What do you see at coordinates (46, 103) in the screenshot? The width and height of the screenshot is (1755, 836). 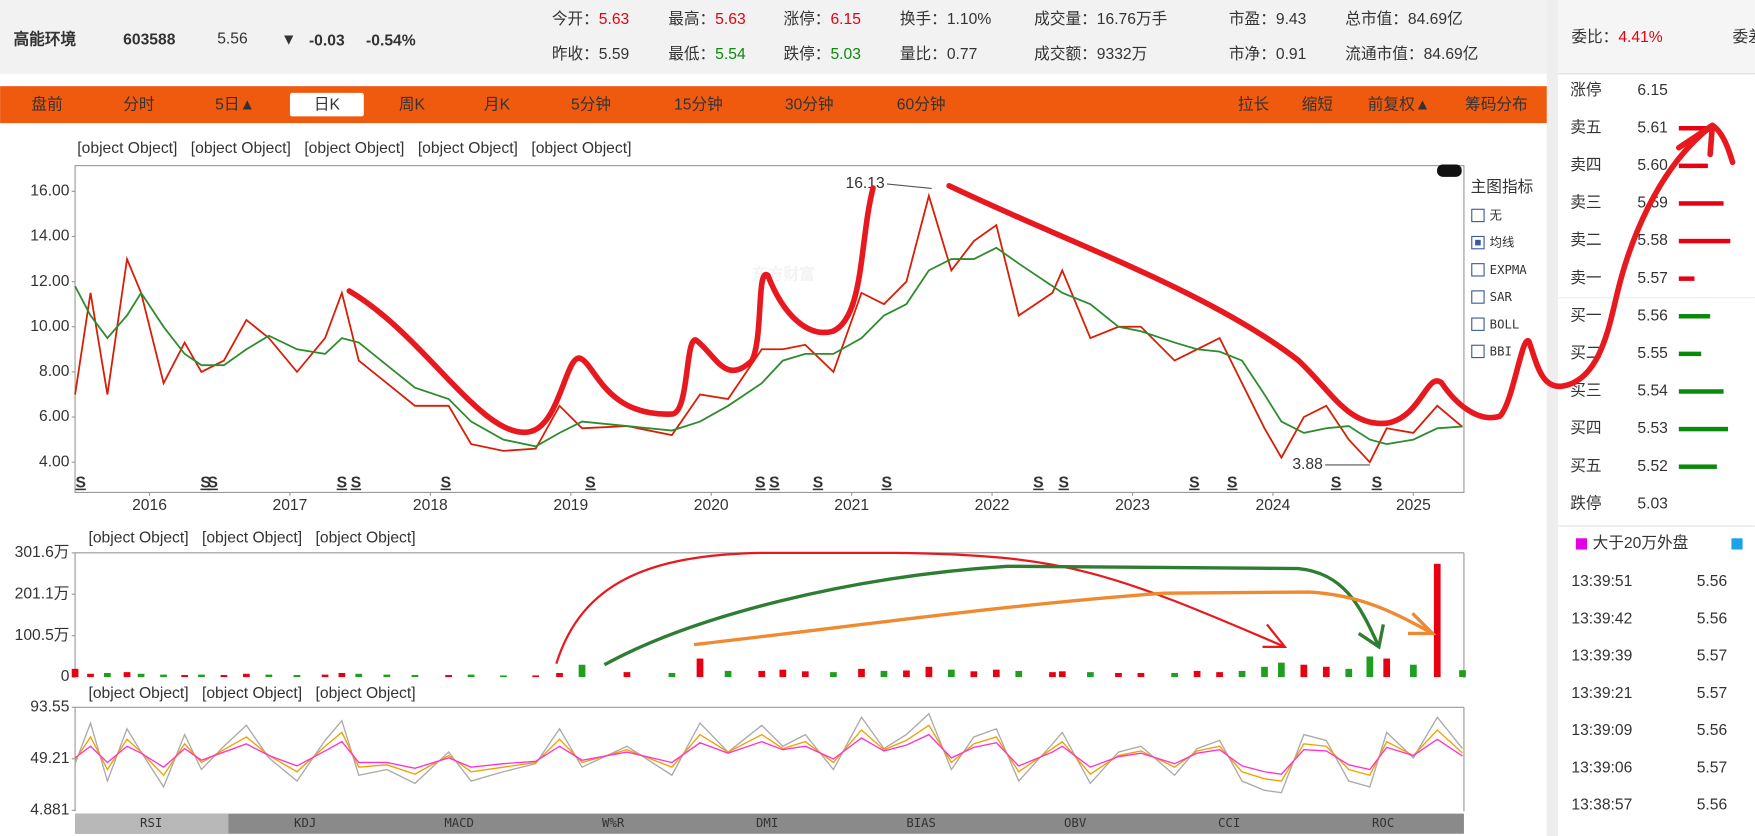 I see `toolbar-item: 盘前` at bounding box center [46, 103].